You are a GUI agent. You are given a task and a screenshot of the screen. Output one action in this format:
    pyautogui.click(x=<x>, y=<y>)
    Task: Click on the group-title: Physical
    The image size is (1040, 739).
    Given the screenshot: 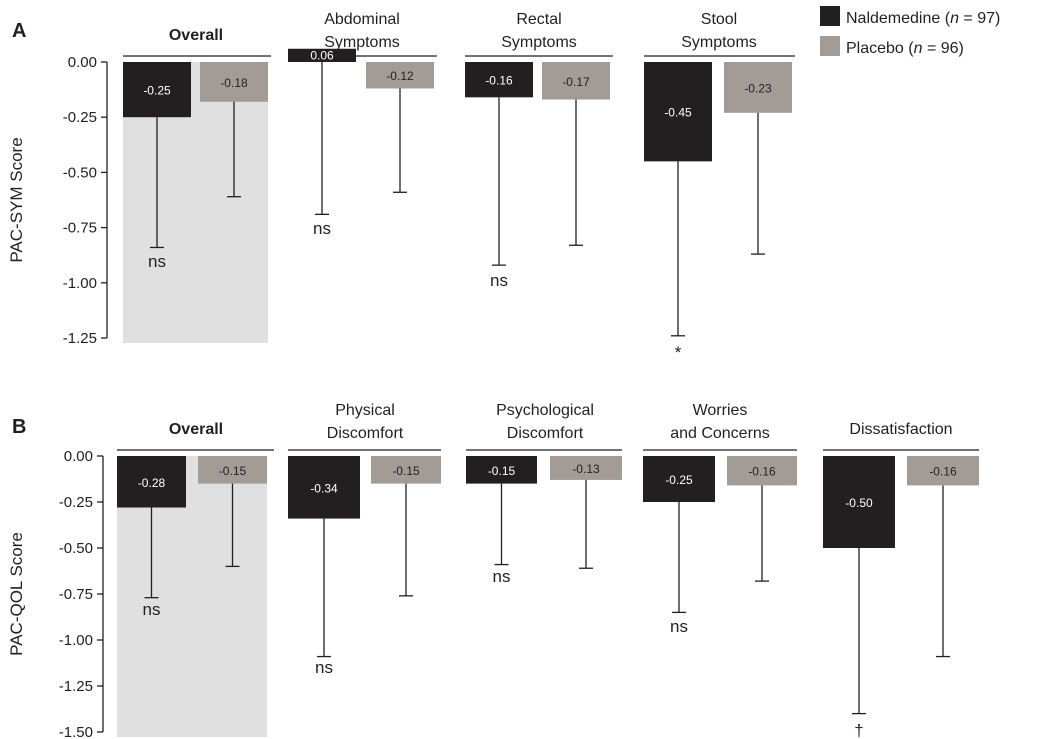 What is the action you would take?
    pyautogui.click(x=365, y=410)
    